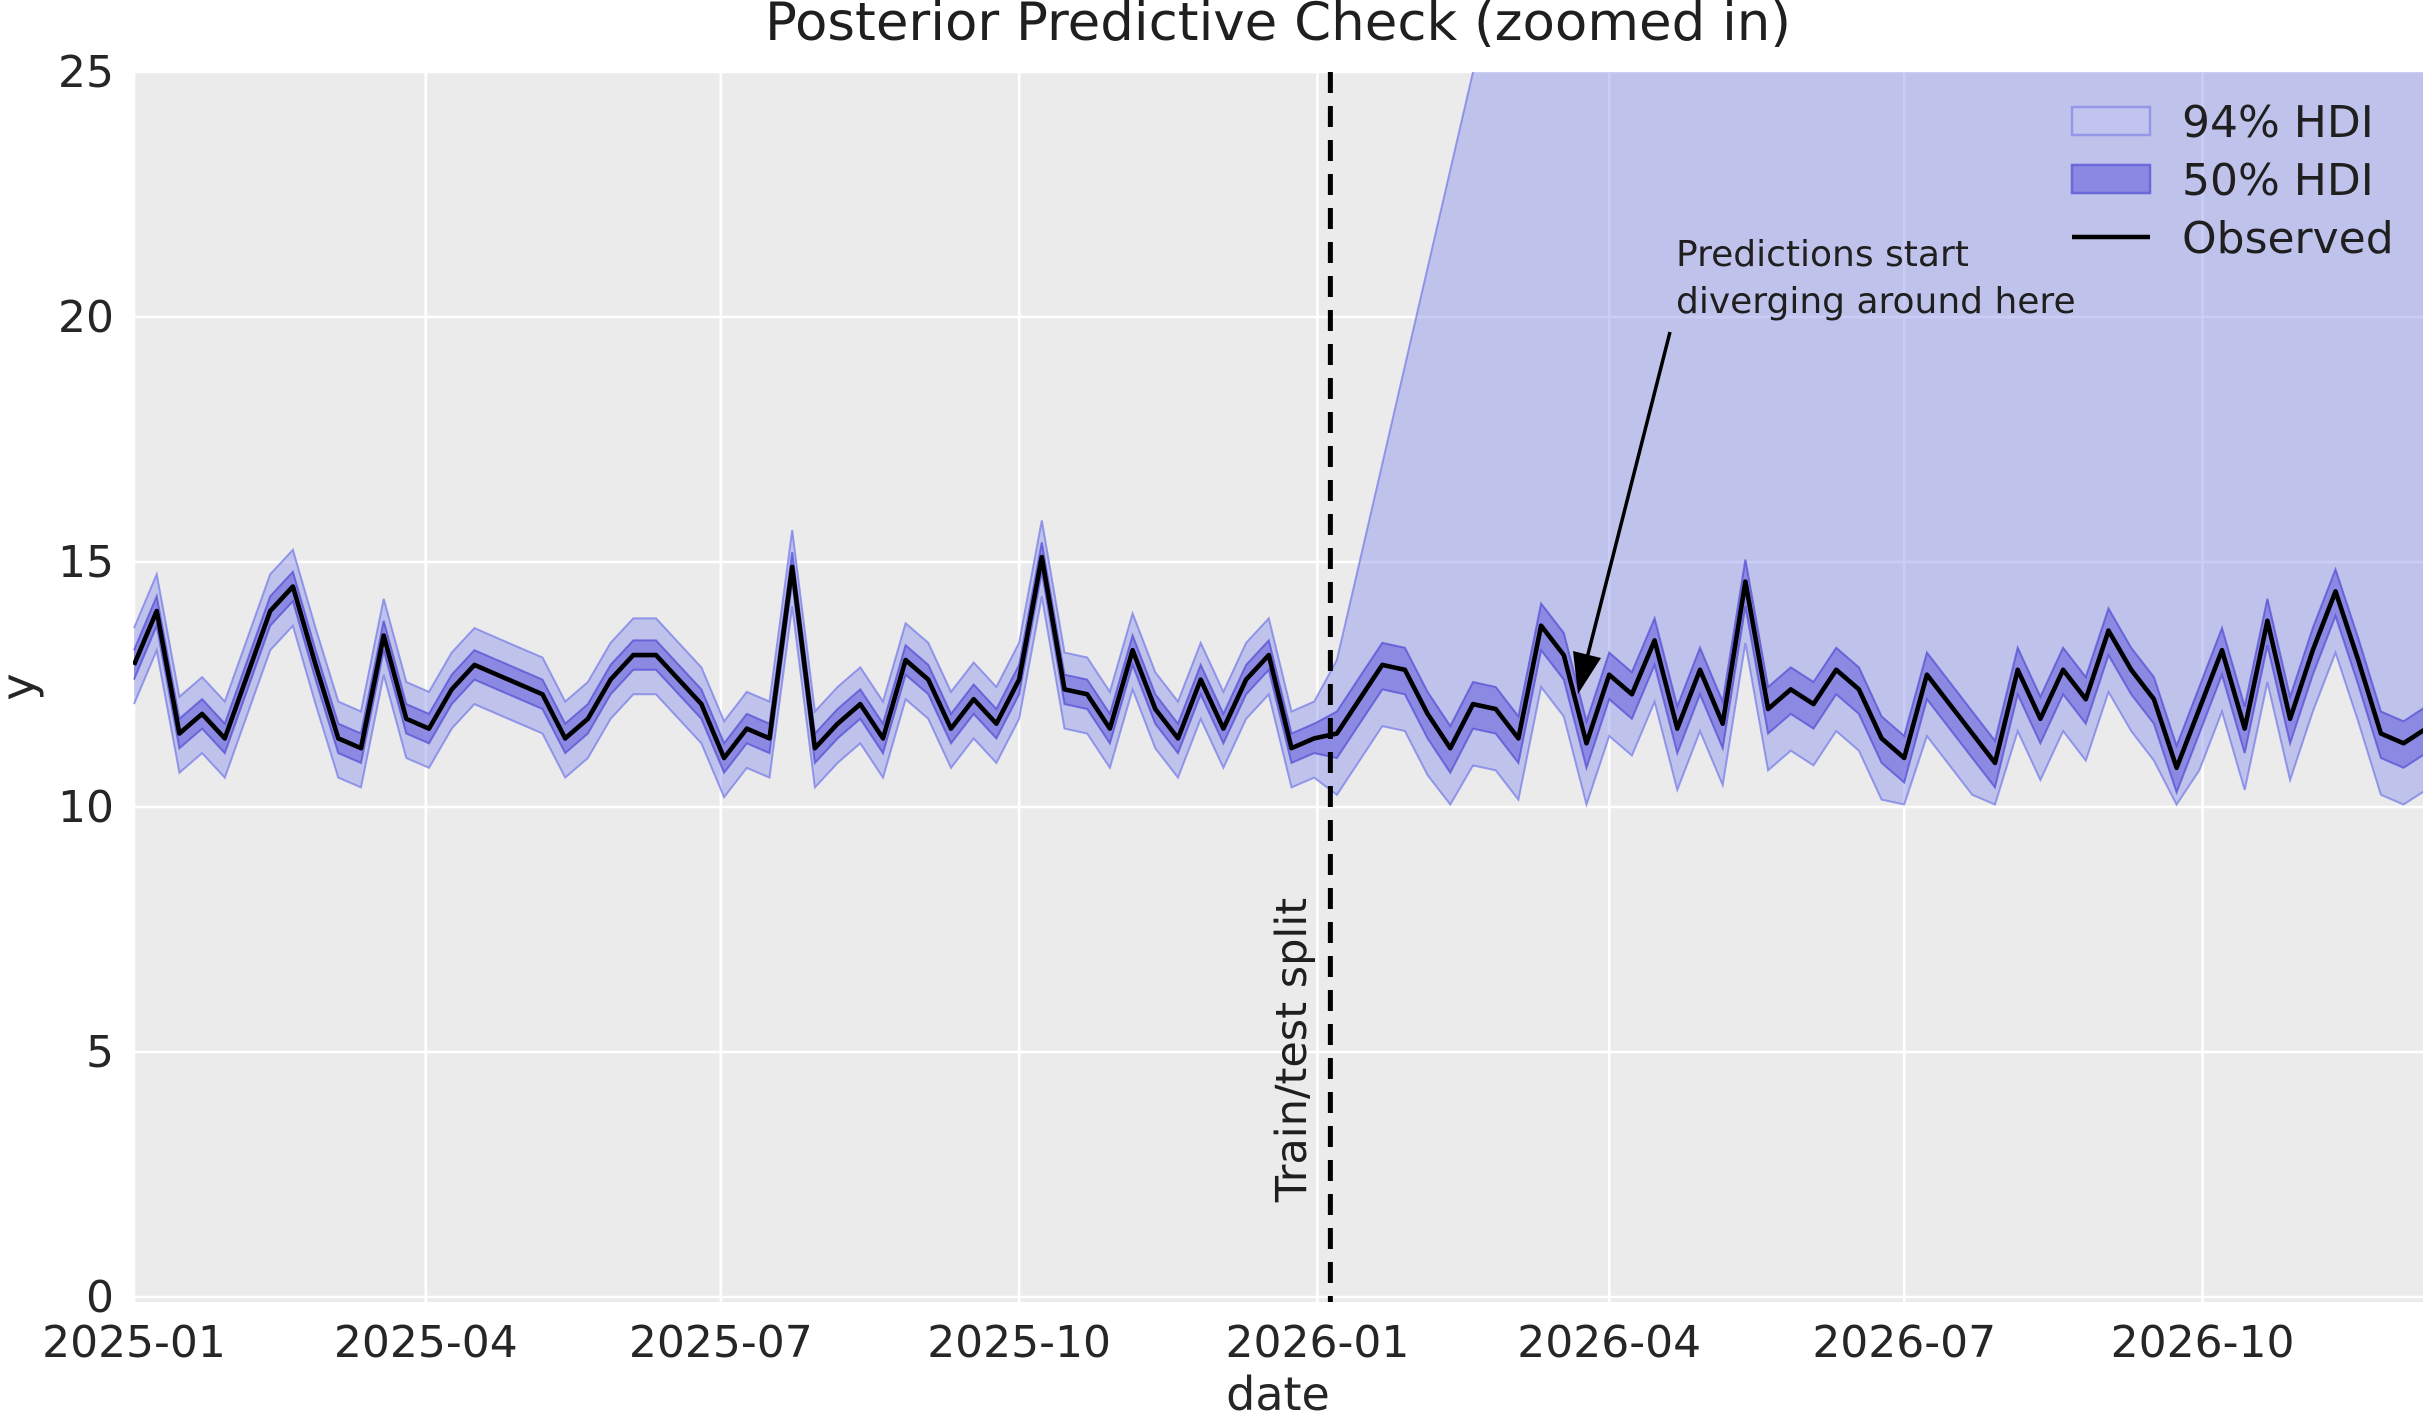 This screenshot has width=2423, height=1427. What do you see at coordinates (2288, 238) in the screenshot?
I see `legend-label-observed: Observed` at bounding box center [2288, 238].